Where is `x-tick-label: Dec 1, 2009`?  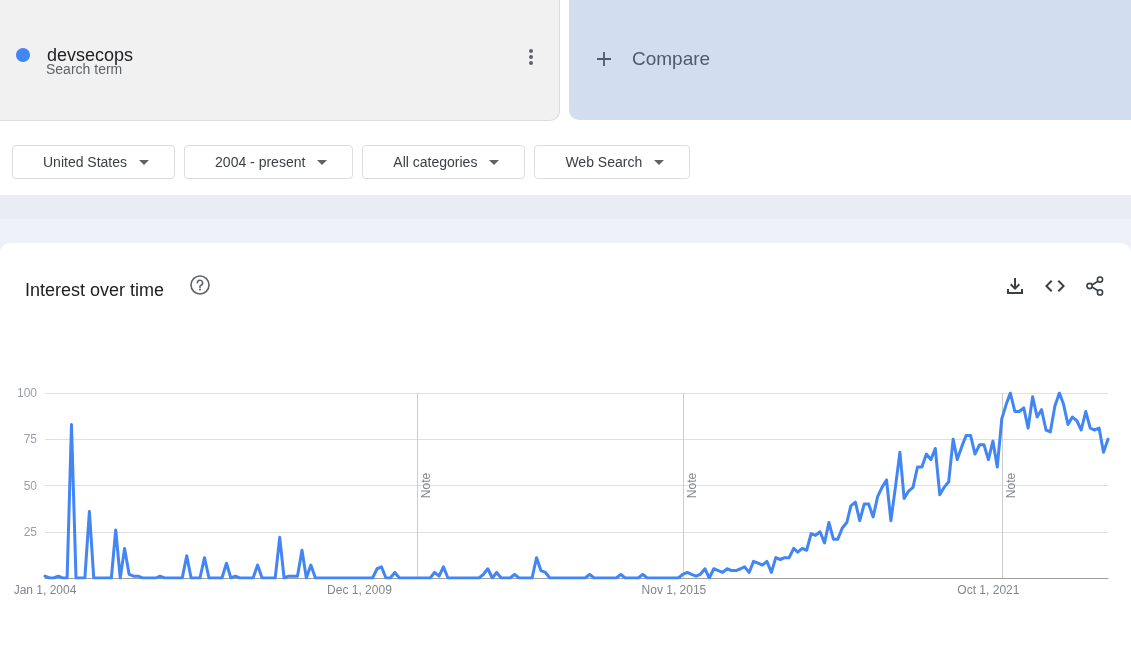 x-tick-label: Dec 1, 2009 is located at coordinates (360, 590).